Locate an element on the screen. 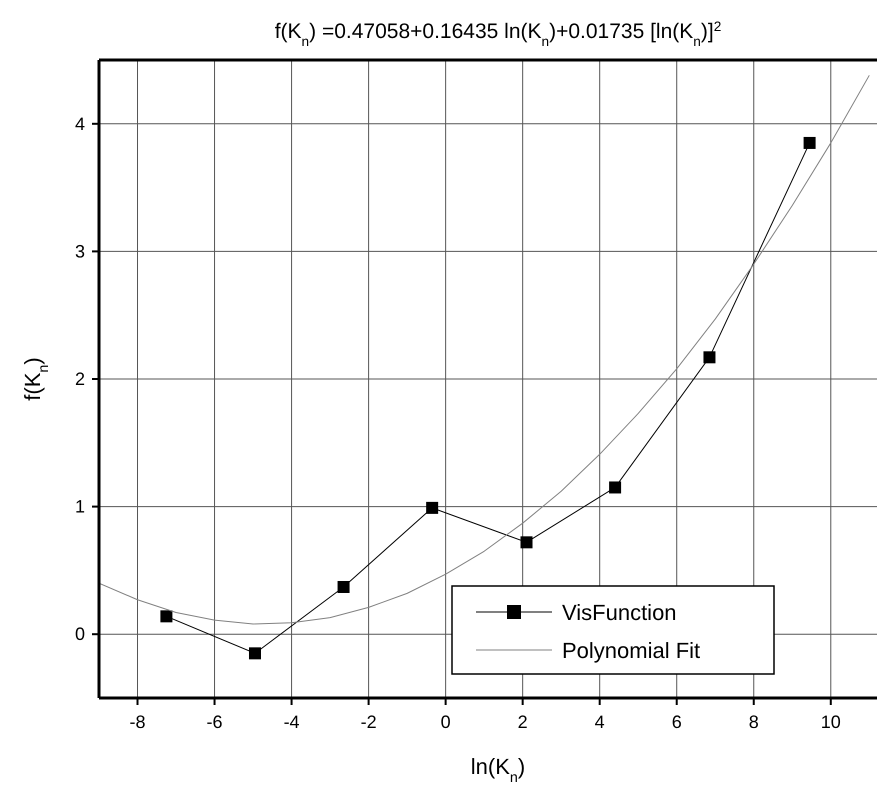 The image size is (885, 807). y-tick-label: 0 is located at coordinates (79, 634).